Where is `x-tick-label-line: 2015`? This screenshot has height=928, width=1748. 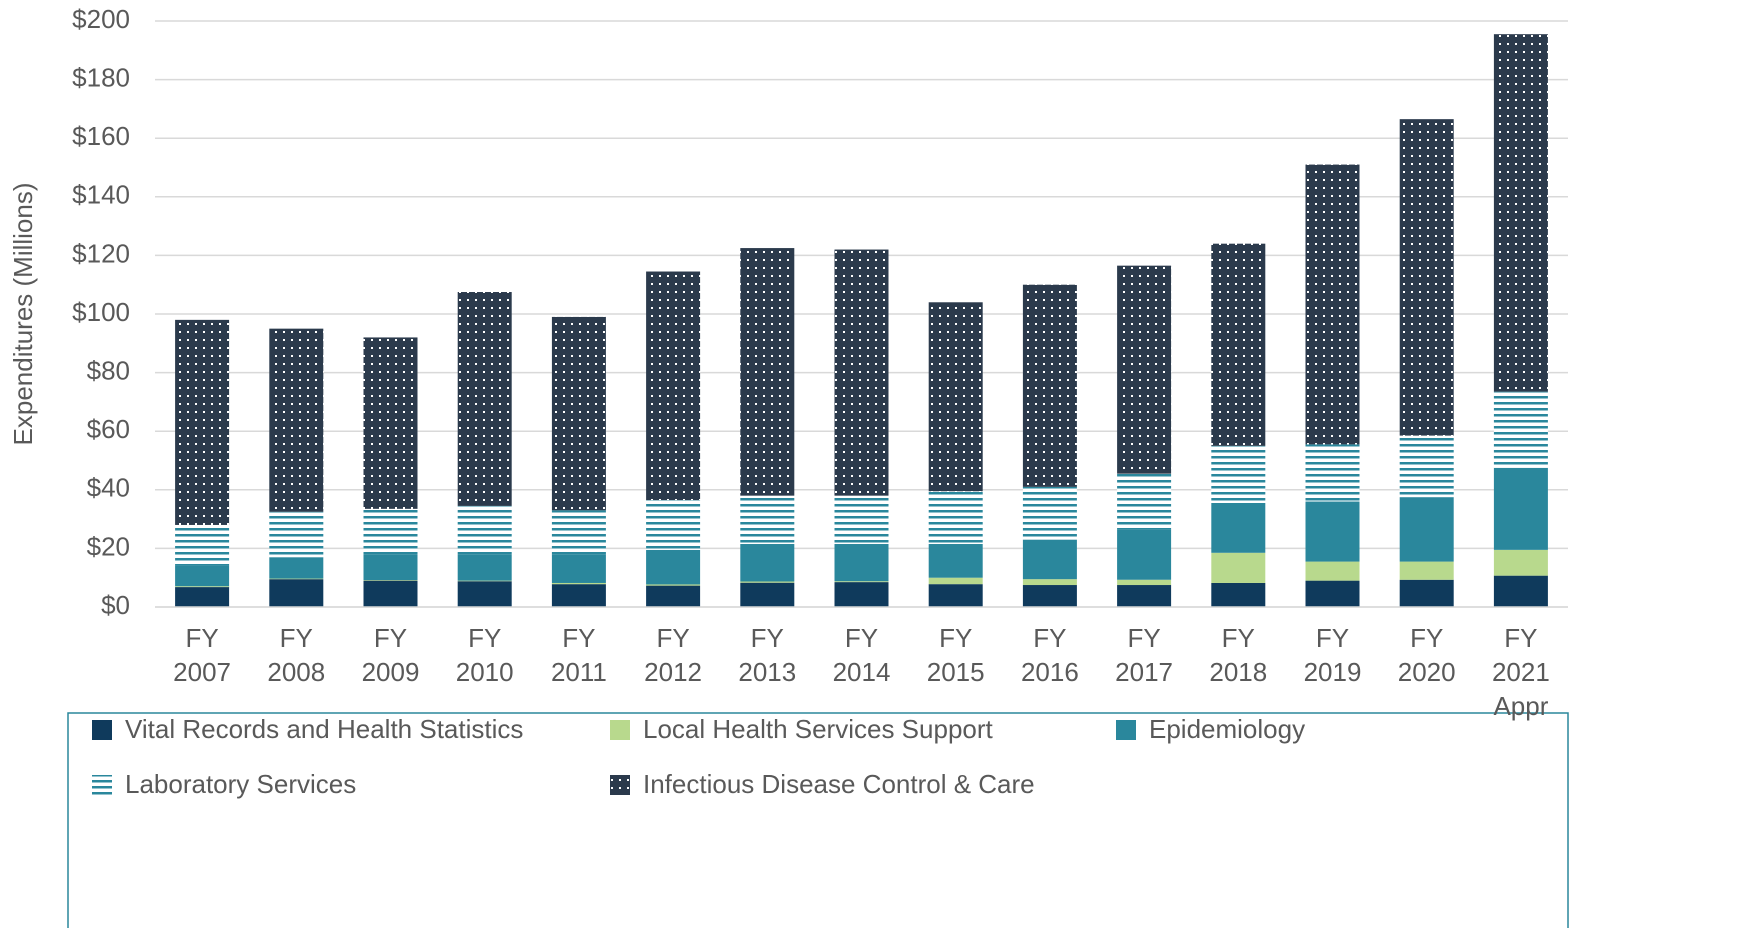
x-tick-label-line: 2015 is located at coordinates (956, 672).